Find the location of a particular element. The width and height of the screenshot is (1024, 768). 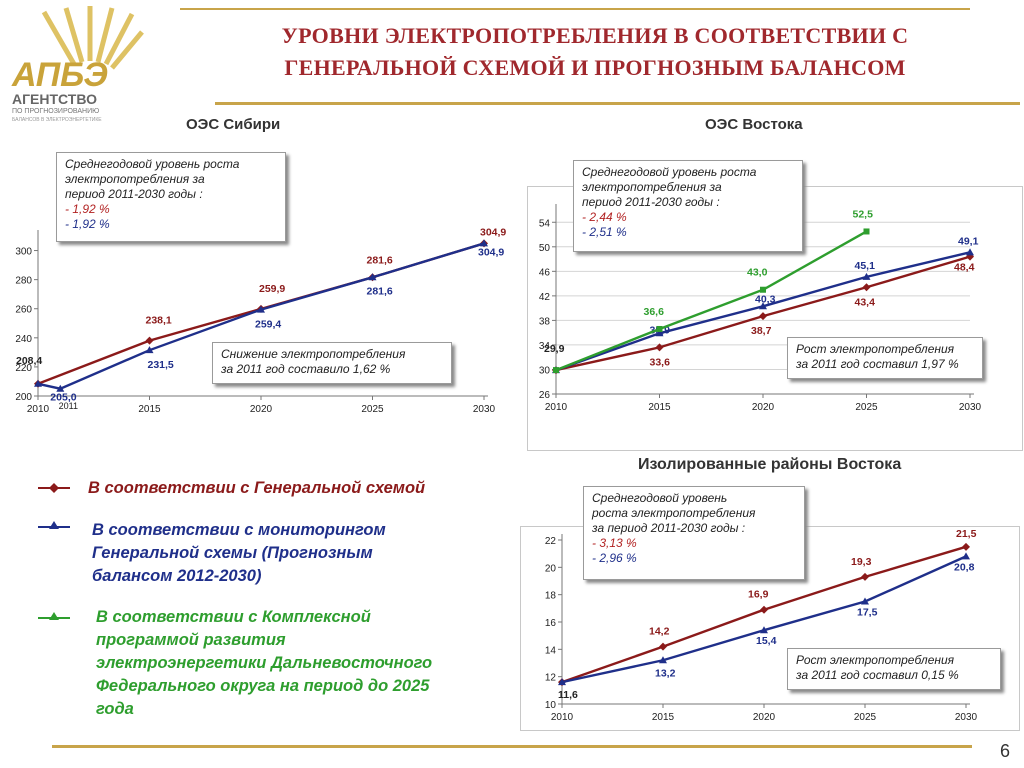

bottom-divider is located at coordinates (512, 746).